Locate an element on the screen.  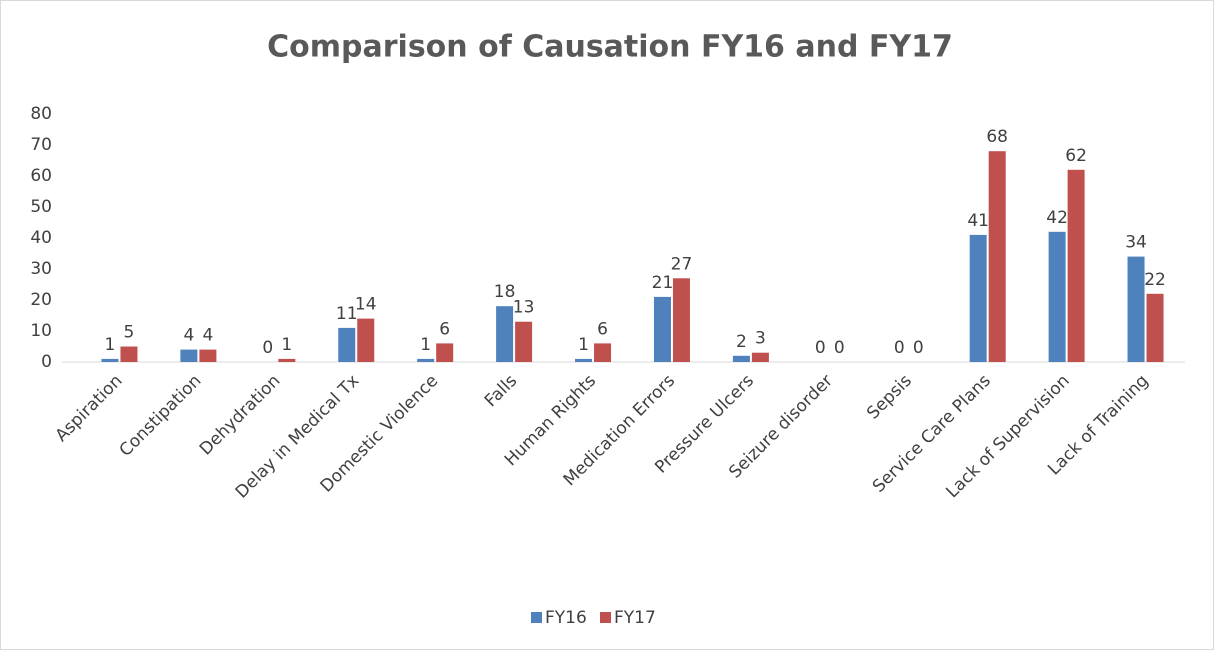
data-label: 3 is located at coordinates (760, 339).